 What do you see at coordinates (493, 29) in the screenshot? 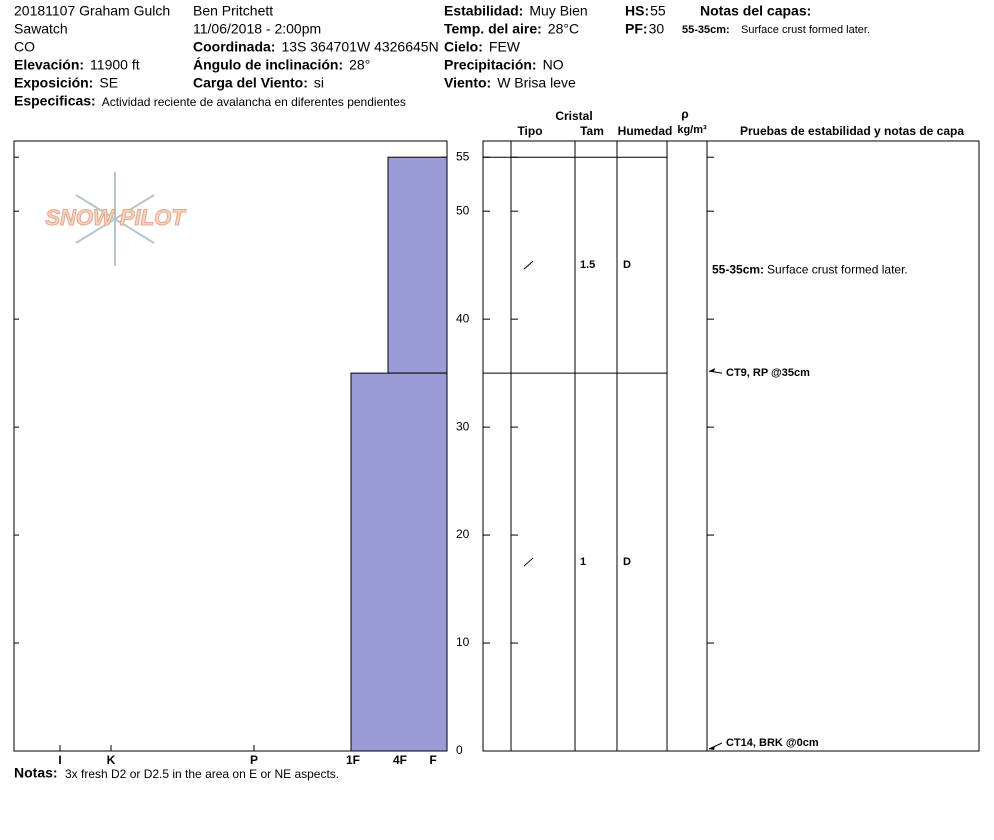
I see `field-label: Temp. del aire:` at bounding box center [493, 29].